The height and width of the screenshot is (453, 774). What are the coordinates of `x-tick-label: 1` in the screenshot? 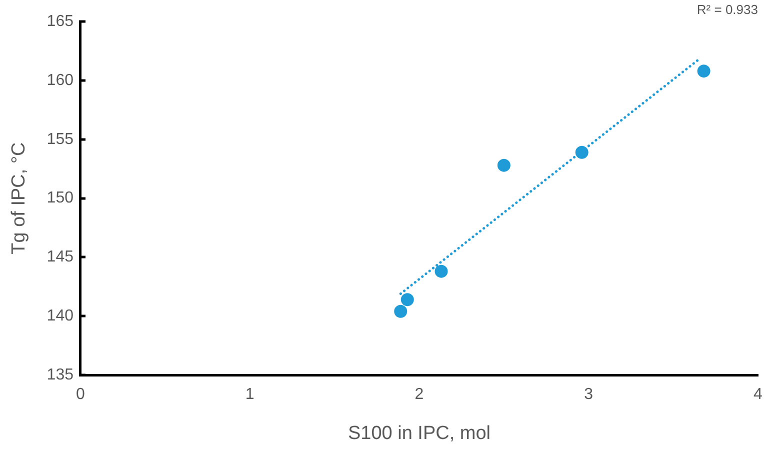 It's located at (249, 395).